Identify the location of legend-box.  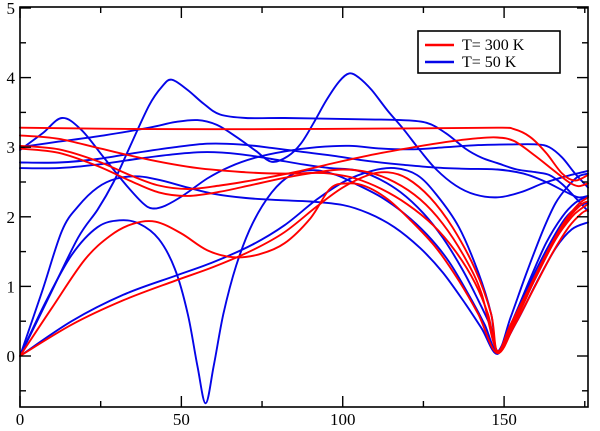
(489, 52).